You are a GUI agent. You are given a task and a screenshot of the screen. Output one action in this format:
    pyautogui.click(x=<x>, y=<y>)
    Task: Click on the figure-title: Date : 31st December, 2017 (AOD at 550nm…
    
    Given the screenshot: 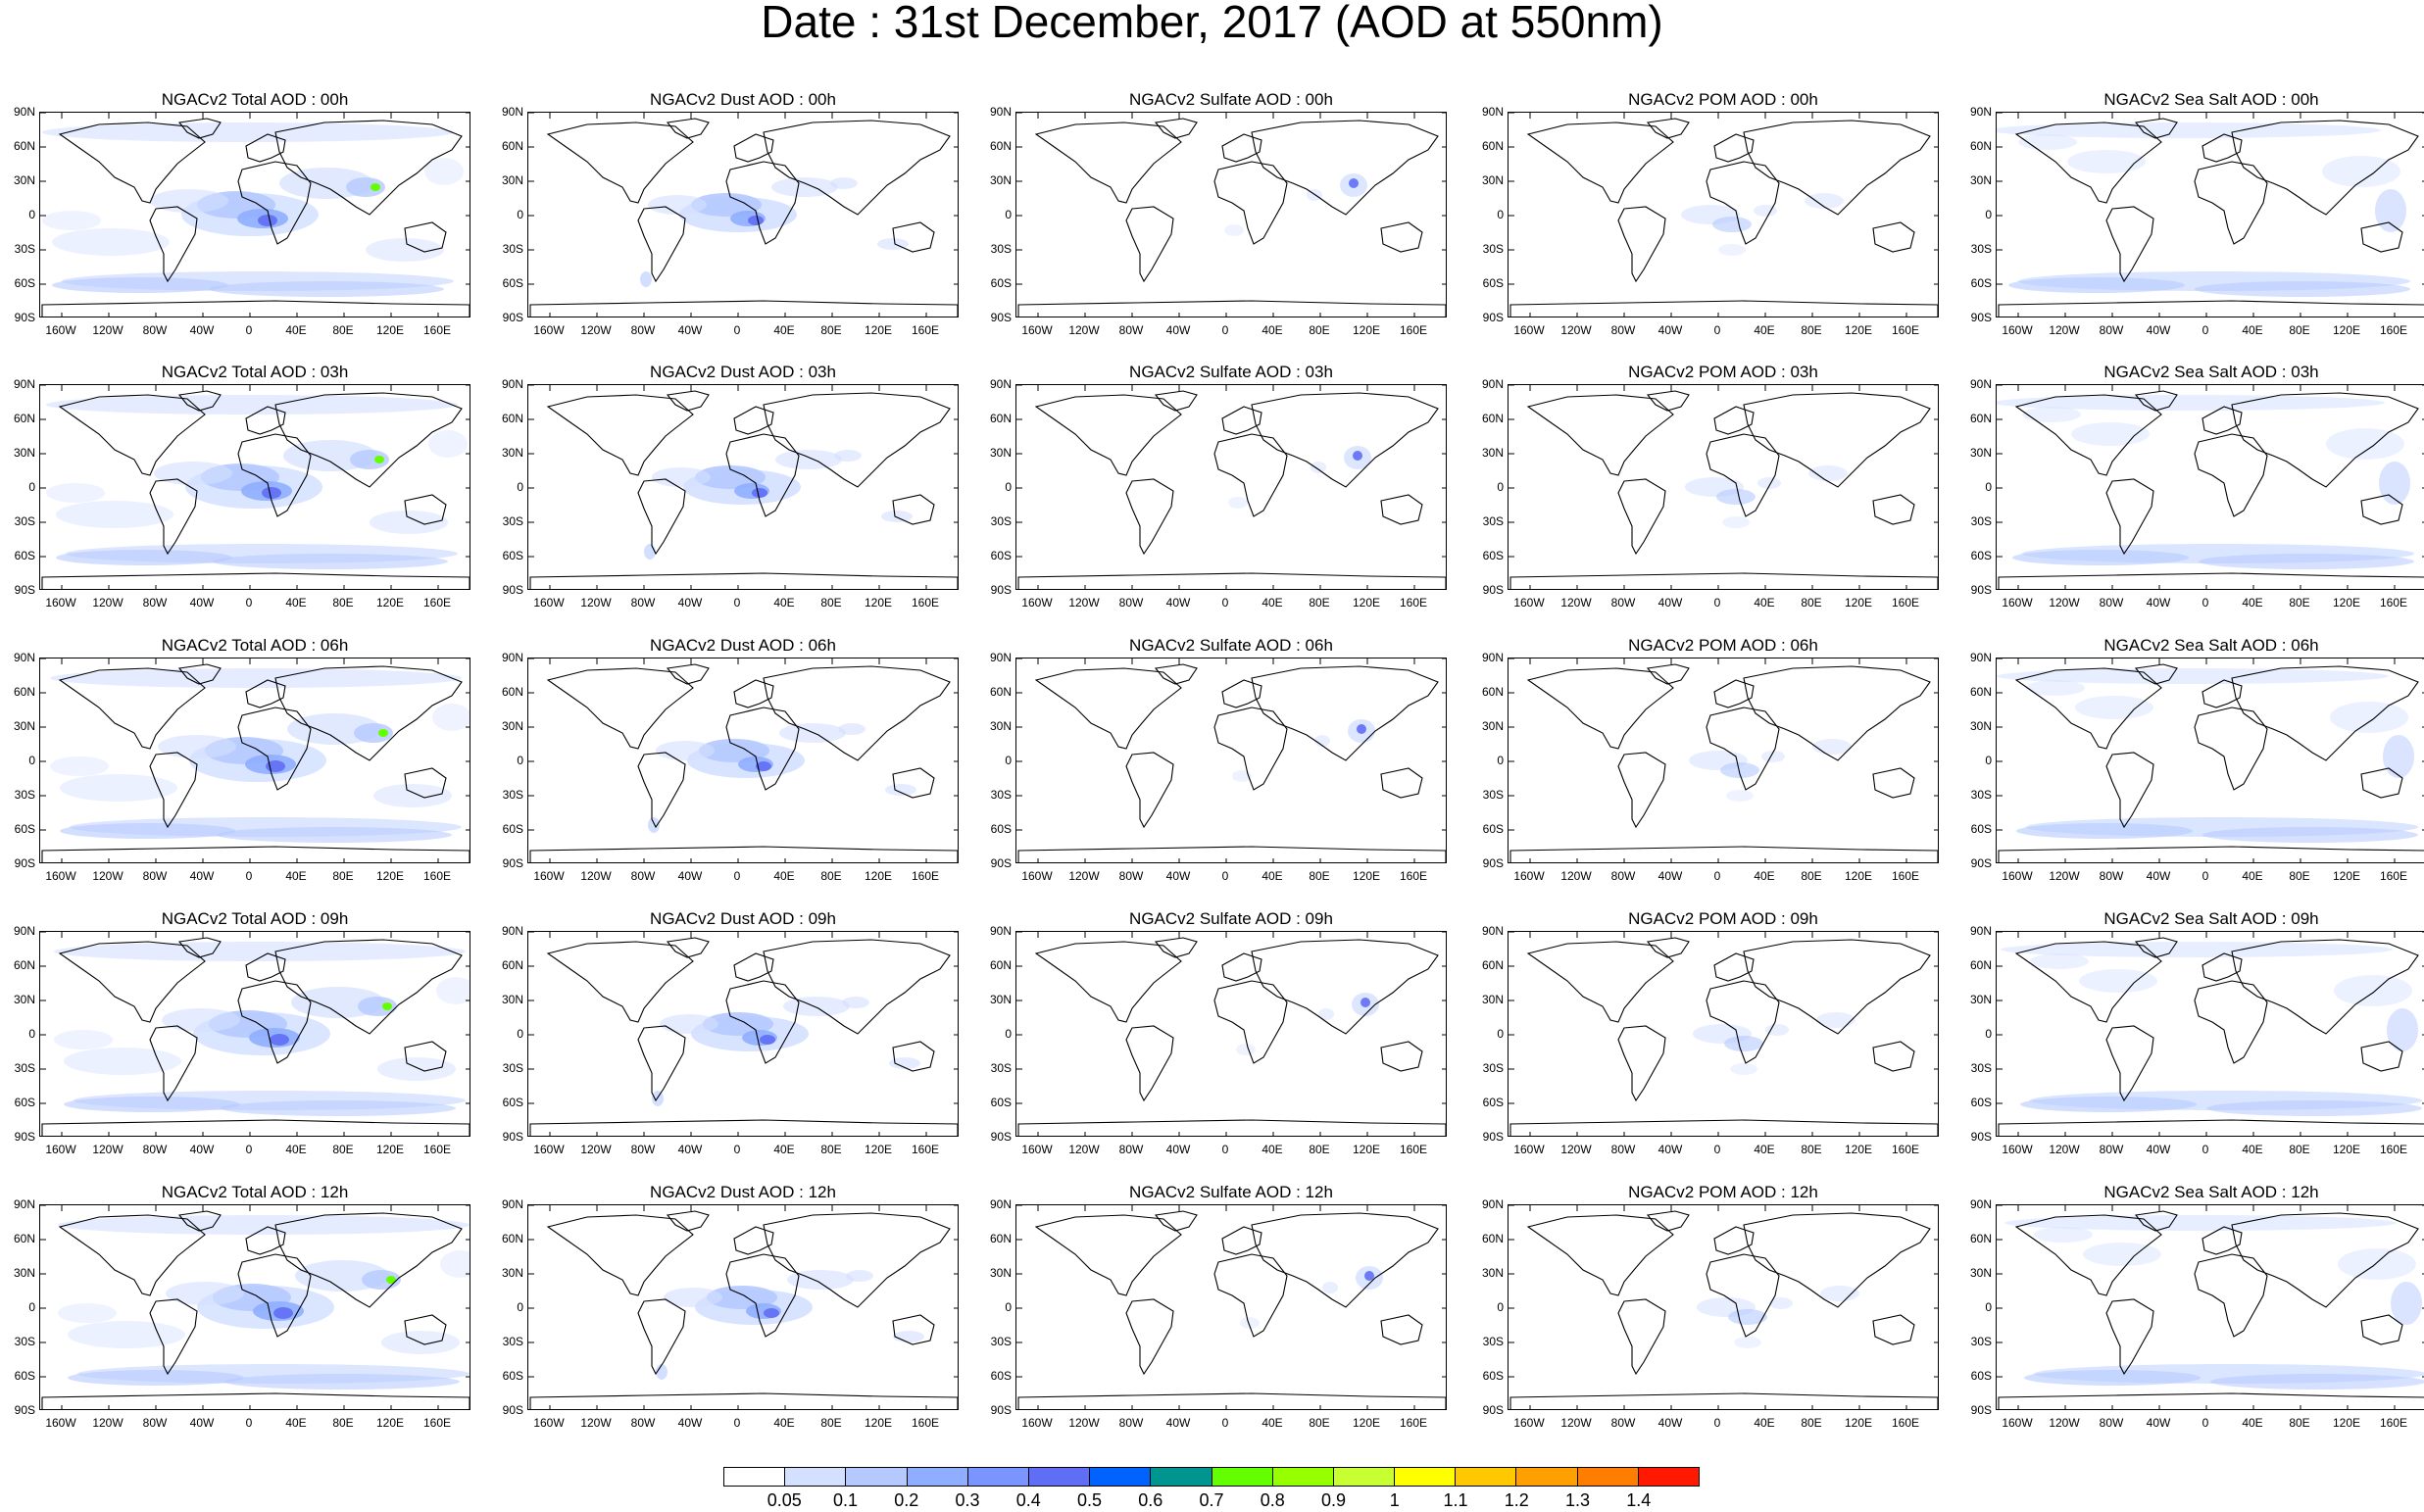 What is the action you would take?
    pyautogui.click(x=1212, y=23)
    